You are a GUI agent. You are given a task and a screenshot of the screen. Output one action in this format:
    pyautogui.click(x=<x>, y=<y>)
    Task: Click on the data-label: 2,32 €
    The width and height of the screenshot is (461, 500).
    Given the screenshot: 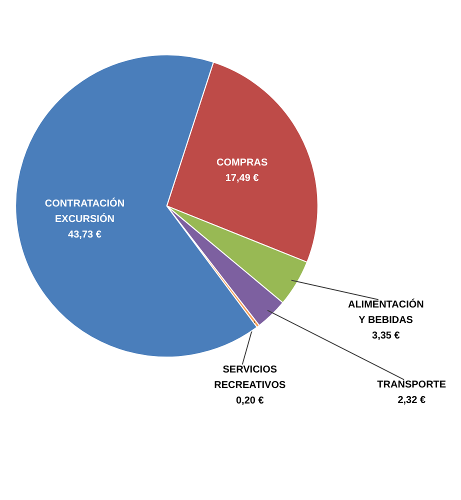 What is the action you would take?
    pyautogui.click(x=412, y=400)
    